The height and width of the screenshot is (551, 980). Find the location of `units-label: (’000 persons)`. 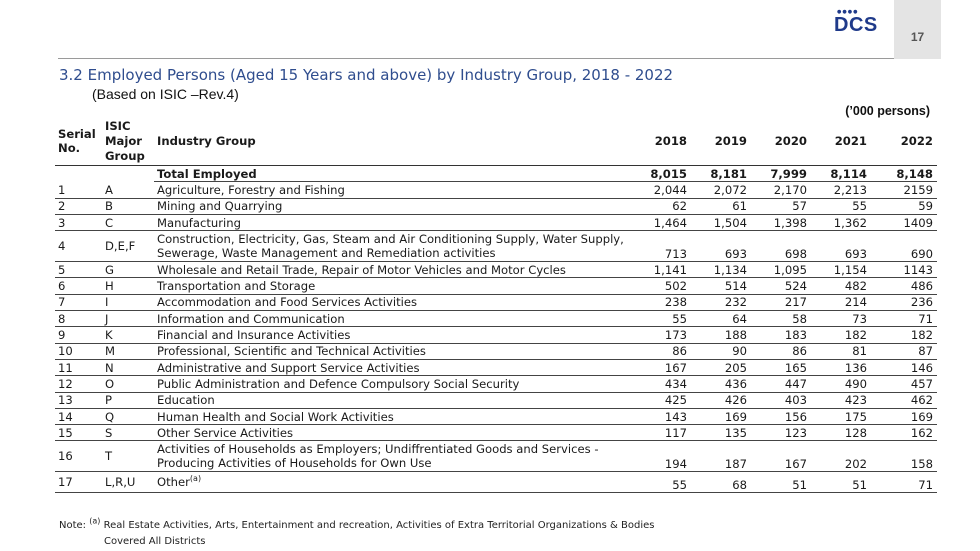

units-label: (’000 persons) is located at coordinates (887, 111).